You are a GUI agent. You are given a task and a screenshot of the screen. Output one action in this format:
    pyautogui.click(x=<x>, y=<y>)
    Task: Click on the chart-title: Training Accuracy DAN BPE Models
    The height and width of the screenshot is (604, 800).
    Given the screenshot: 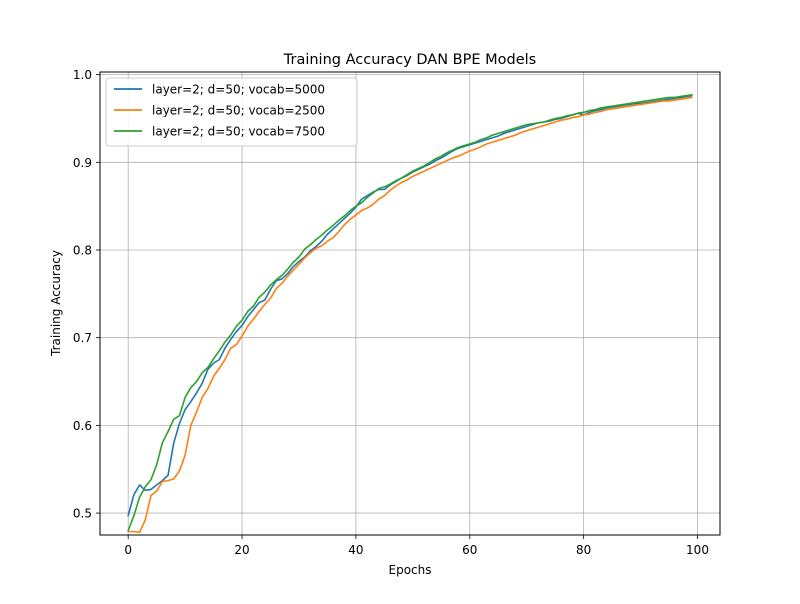 What is the action you would take?
    pyautogui.click(x=409, y=60)
    